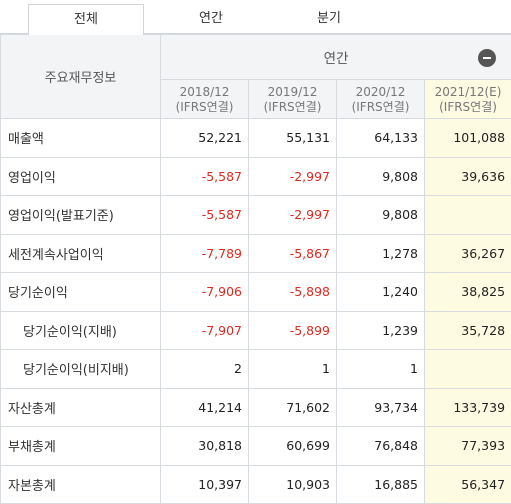  I want to click on period-year: 2019/12, so click(292, 92).